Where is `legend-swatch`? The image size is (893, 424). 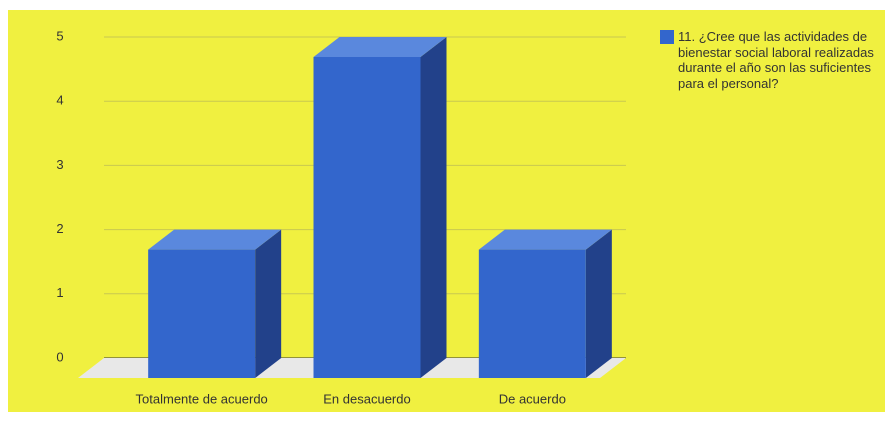
legend-swatch is located at coordinates (667, 37).